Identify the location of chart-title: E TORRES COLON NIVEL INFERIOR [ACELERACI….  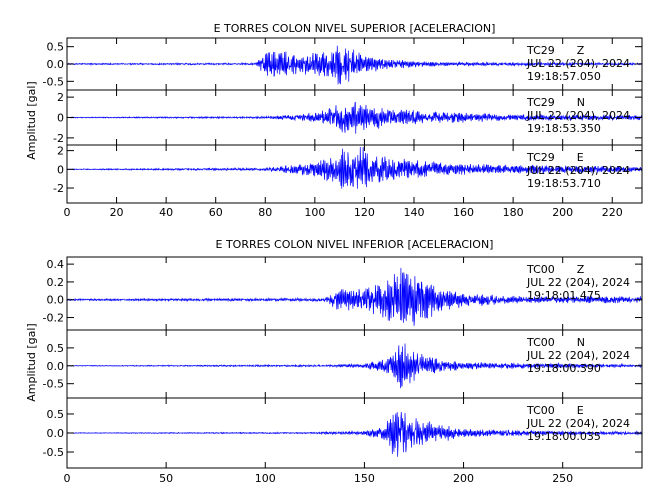
(355, 244).